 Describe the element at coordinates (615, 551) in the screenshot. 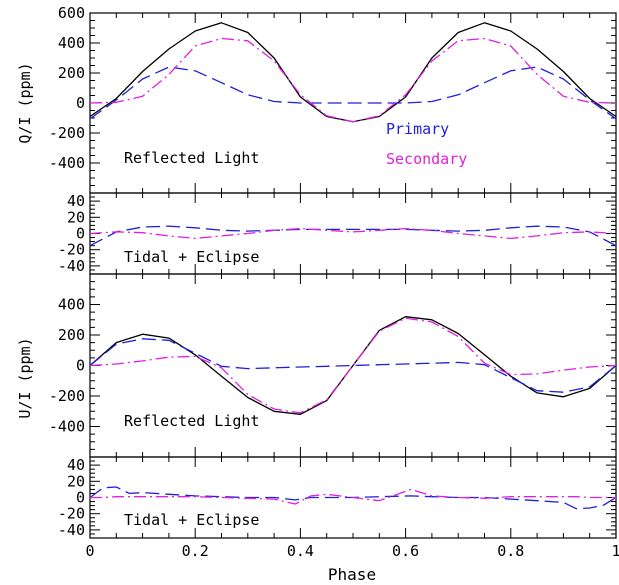

I see `x-tick-label: 1` at that location.